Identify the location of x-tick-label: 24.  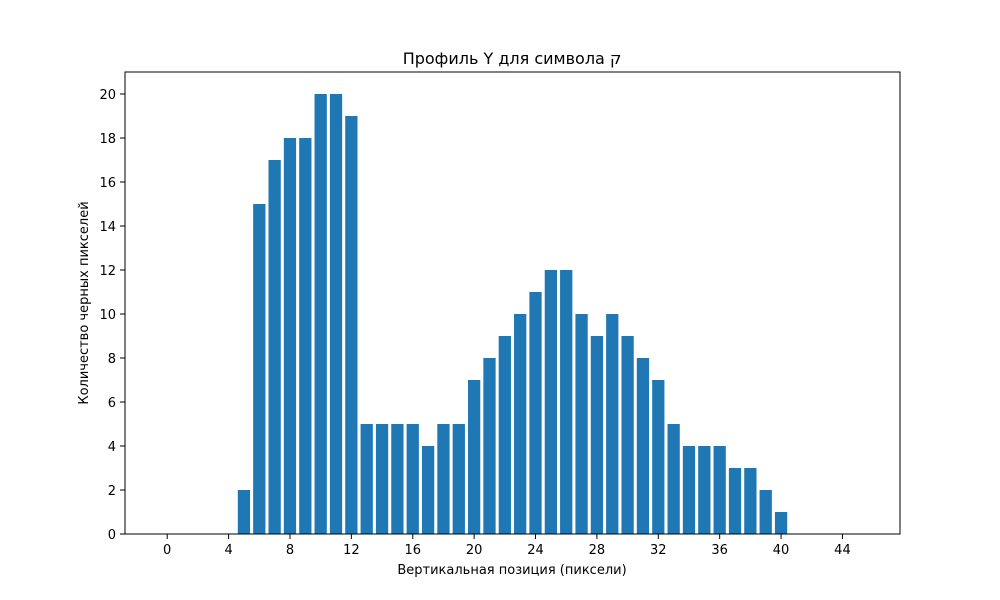
(535, 550).